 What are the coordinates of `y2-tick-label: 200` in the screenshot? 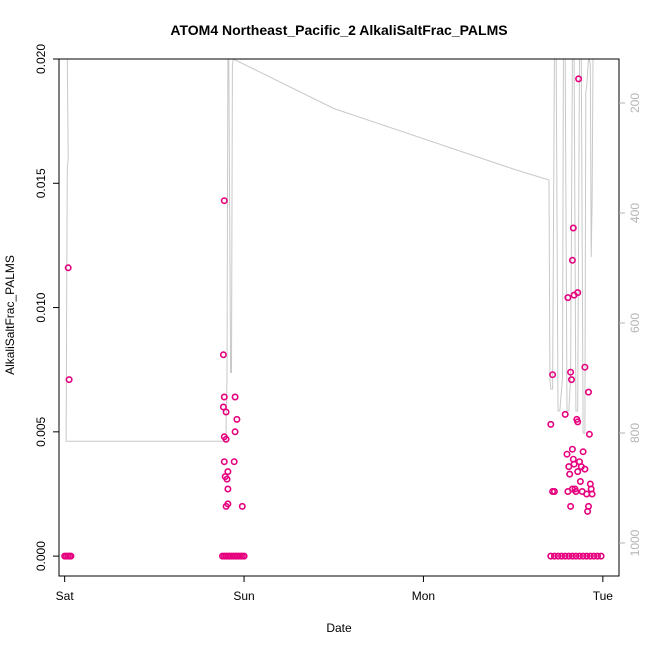 It's located at (635, 103).